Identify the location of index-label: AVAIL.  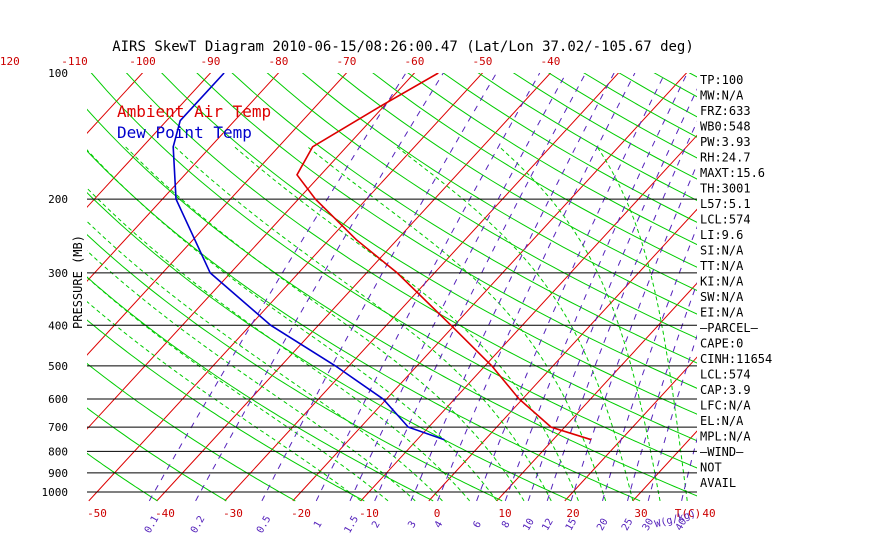
(718, 483).